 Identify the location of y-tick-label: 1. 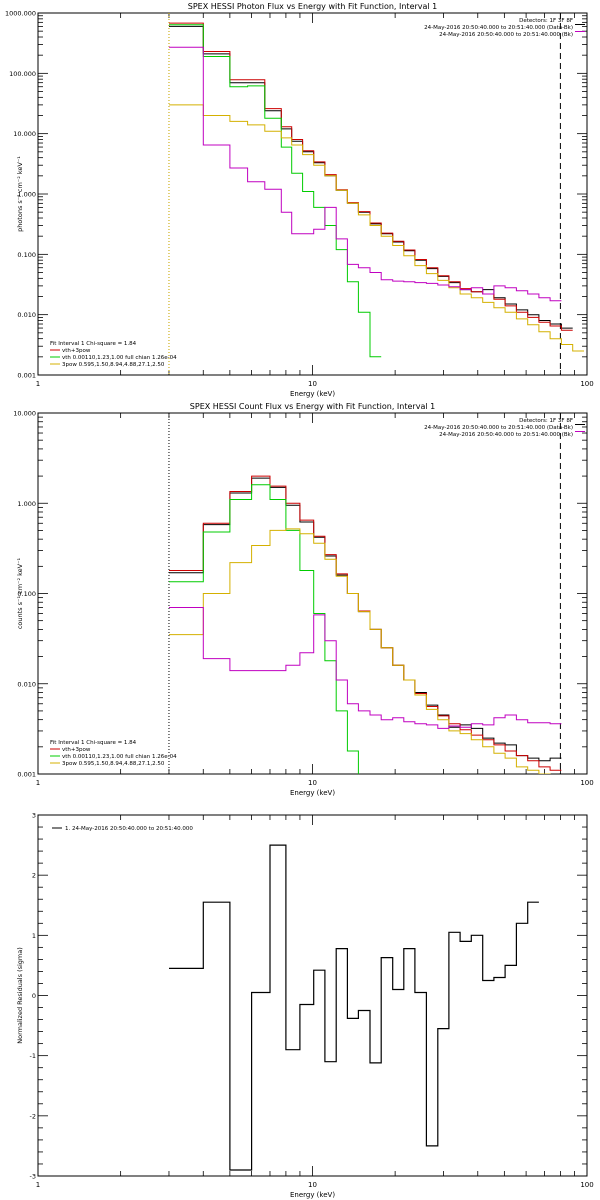
(34, 936).